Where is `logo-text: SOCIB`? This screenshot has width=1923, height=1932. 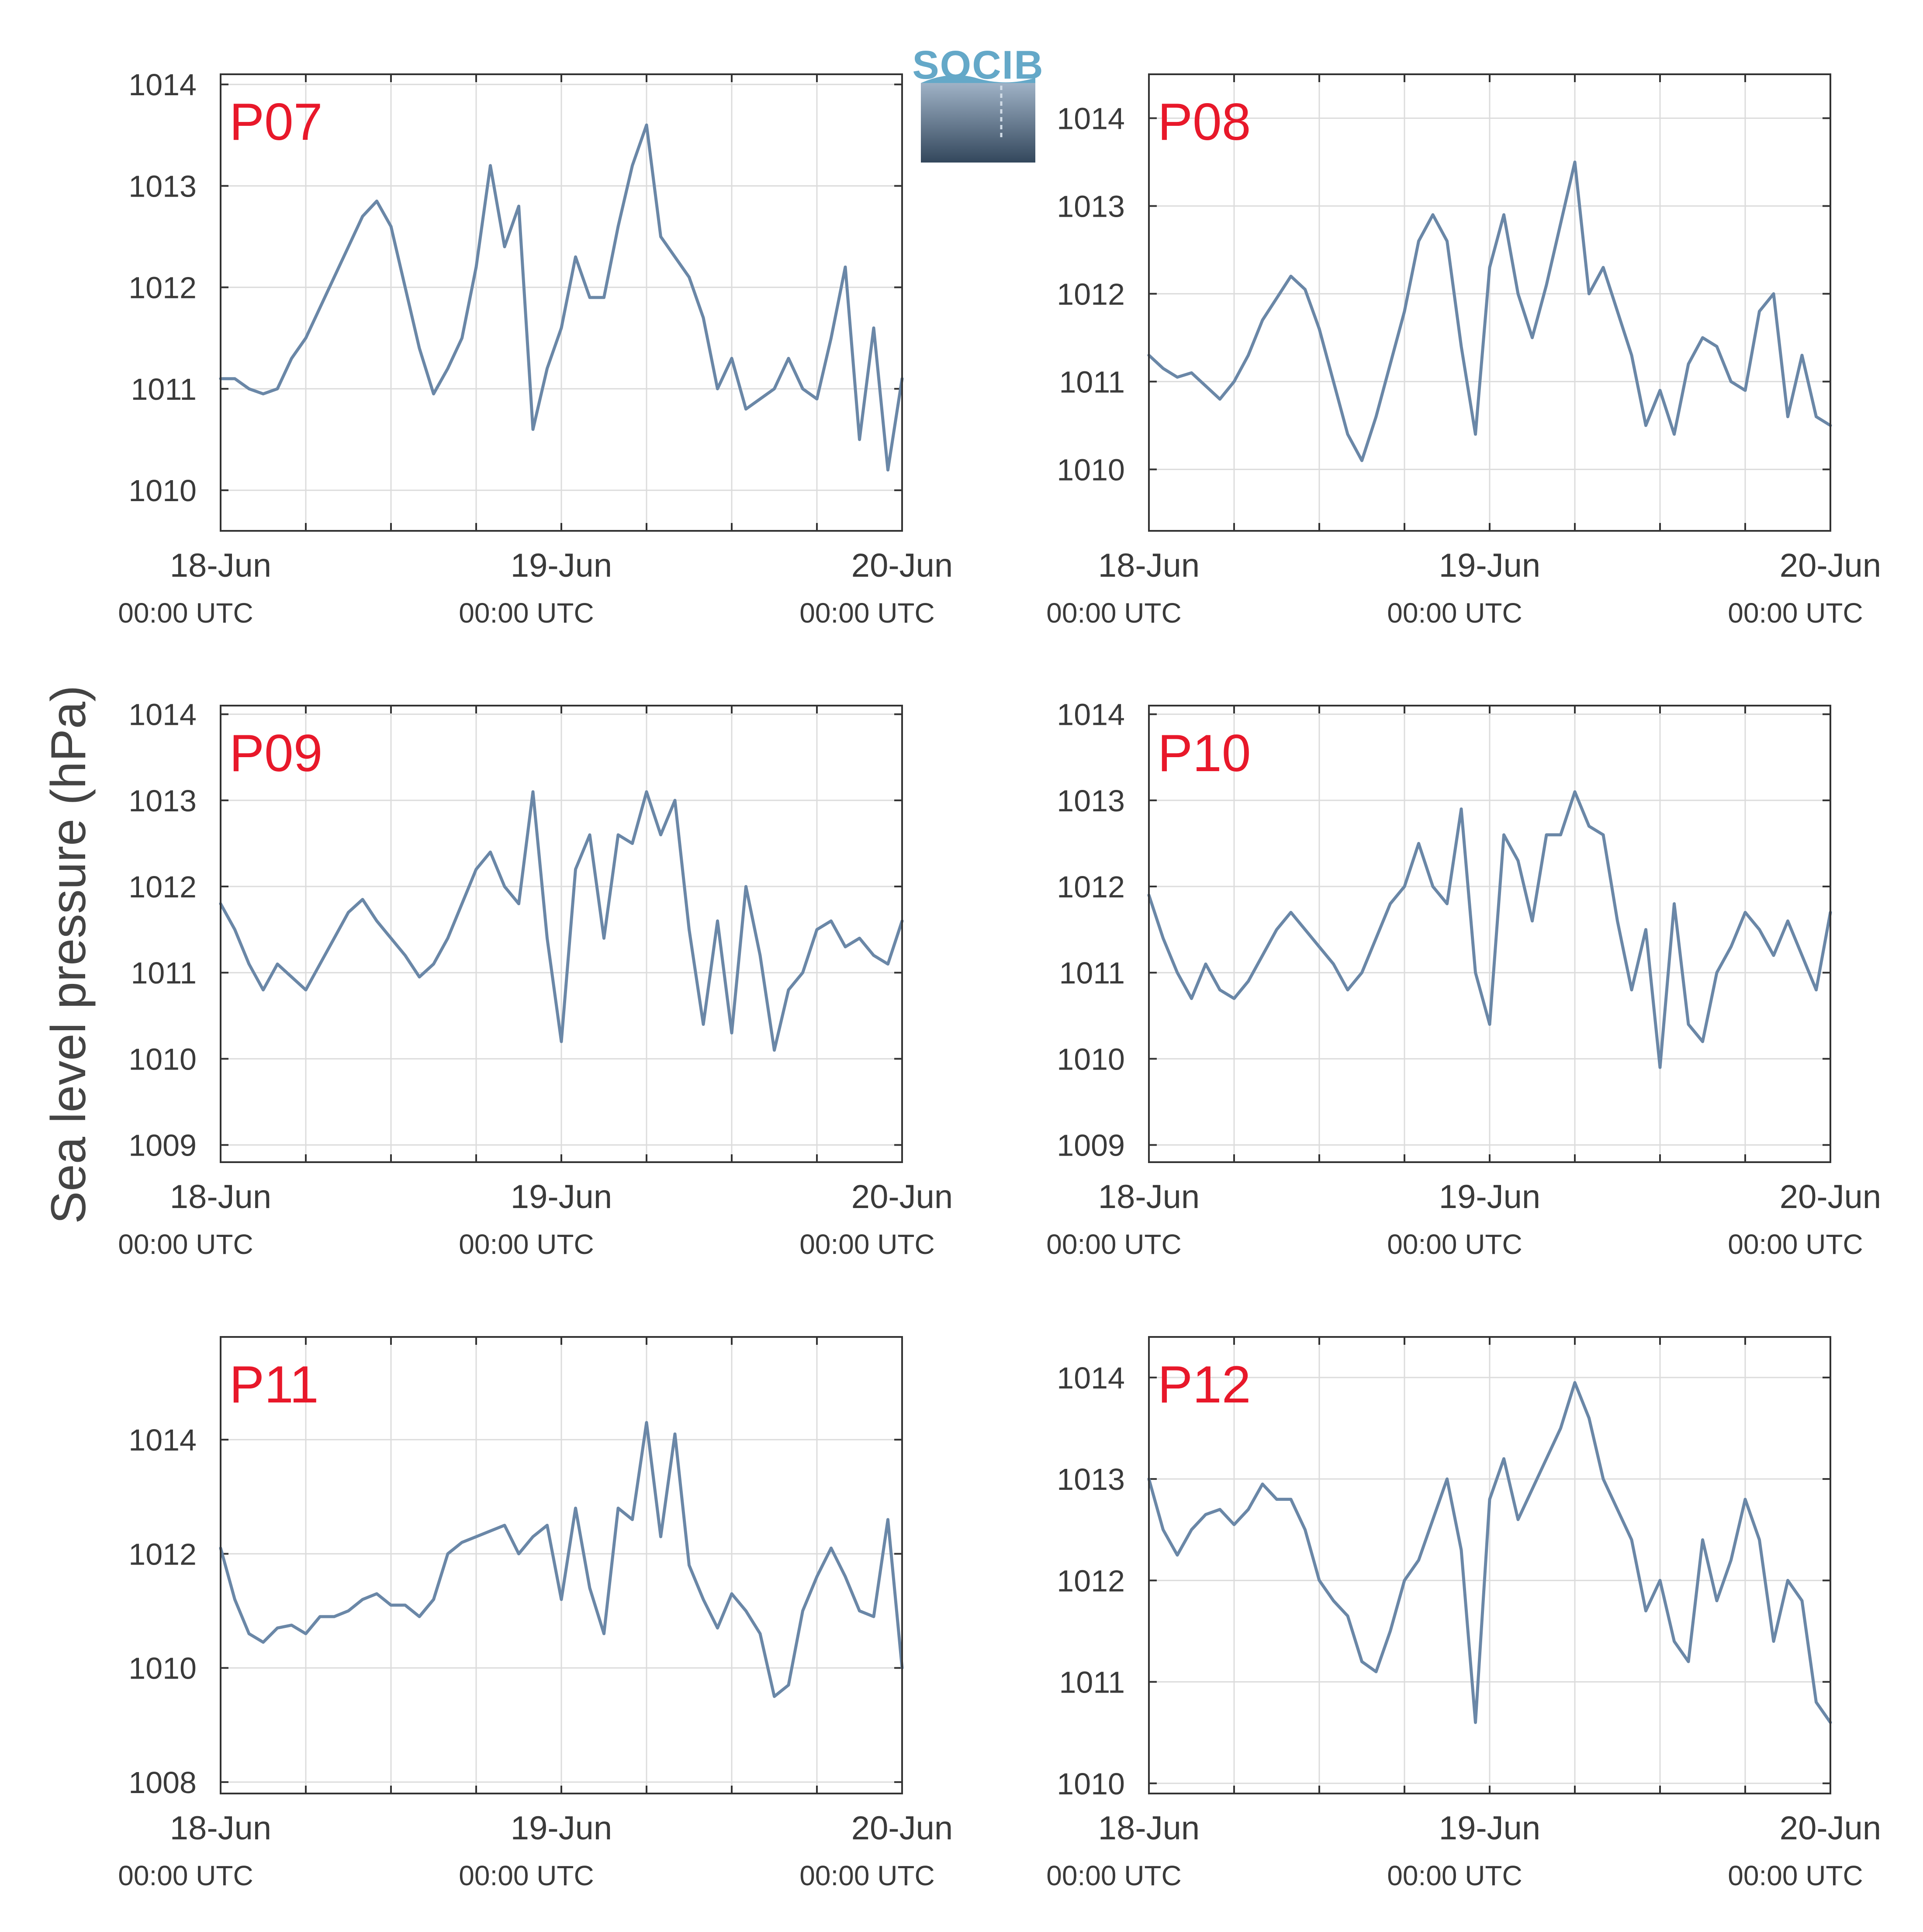 logo-text: SOCIB is located at coordinates (978, 65).